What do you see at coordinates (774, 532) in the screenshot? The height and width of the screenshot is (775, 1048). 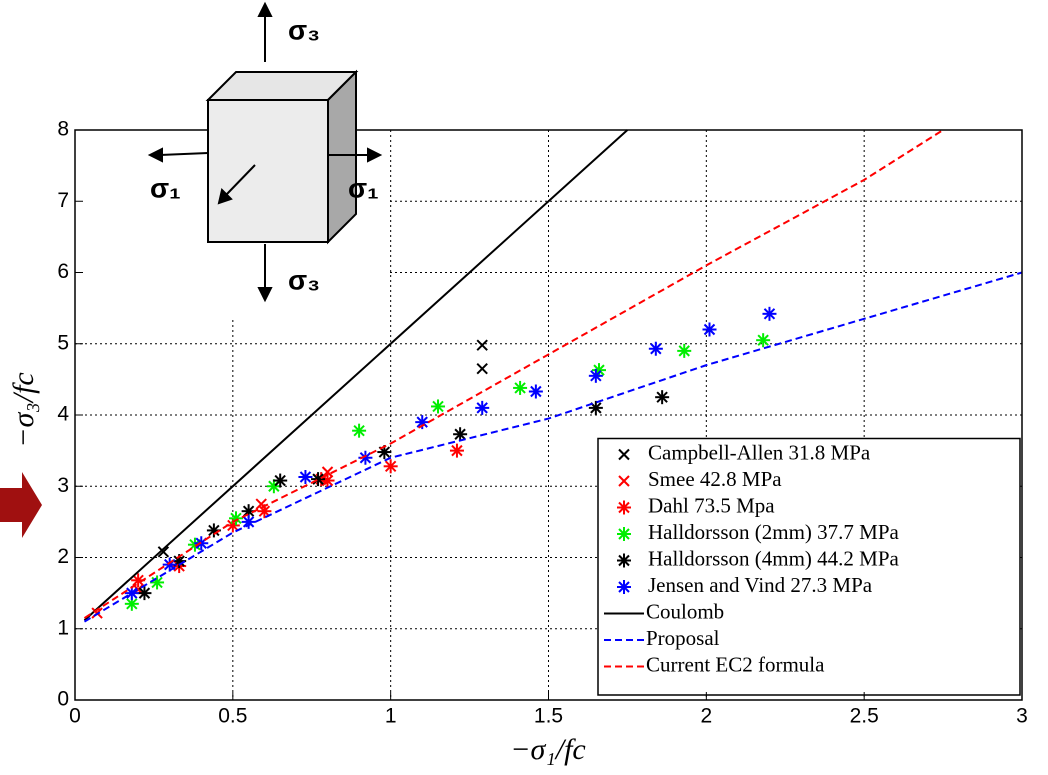 I see `legend-label: Halldorsson (2mm) 37.7 MPa` at bounding box center [774, 532].